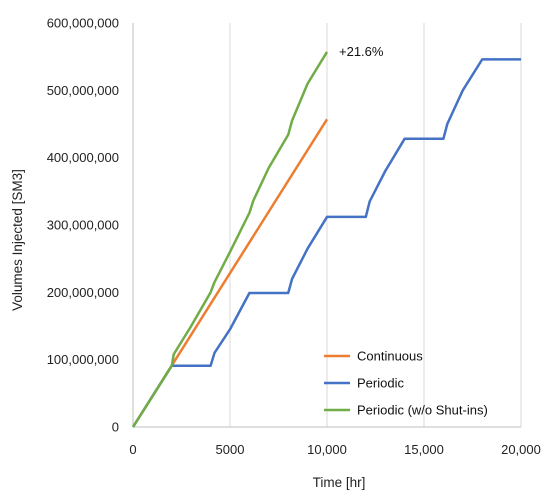 This screenshot has height=499, width=550. What do you see at coordinates (83, 157) in the screenshot?
I see `y-tick-label: 400,000,000` at bounding box center [83, 157].